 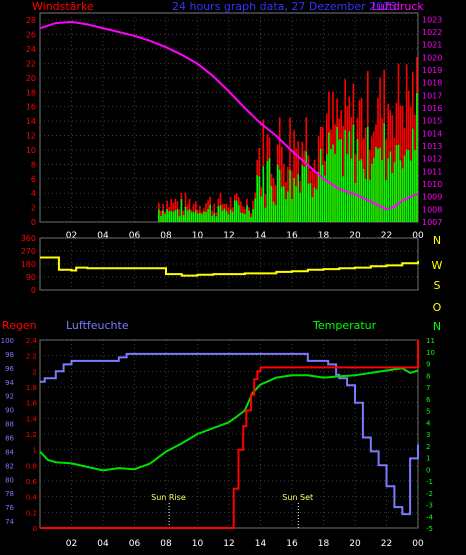 What do you see at coordinates (437, 265) in the screenshot?
I see `direction-label: W` at bounding box center [437, 265].